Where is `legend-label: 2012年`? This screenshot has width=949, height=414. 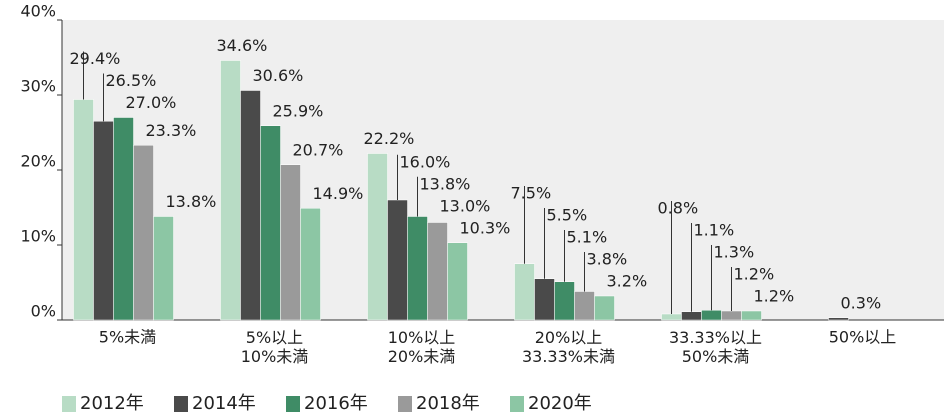 legend-label: 2012年 is located at coordinates (112, 403).